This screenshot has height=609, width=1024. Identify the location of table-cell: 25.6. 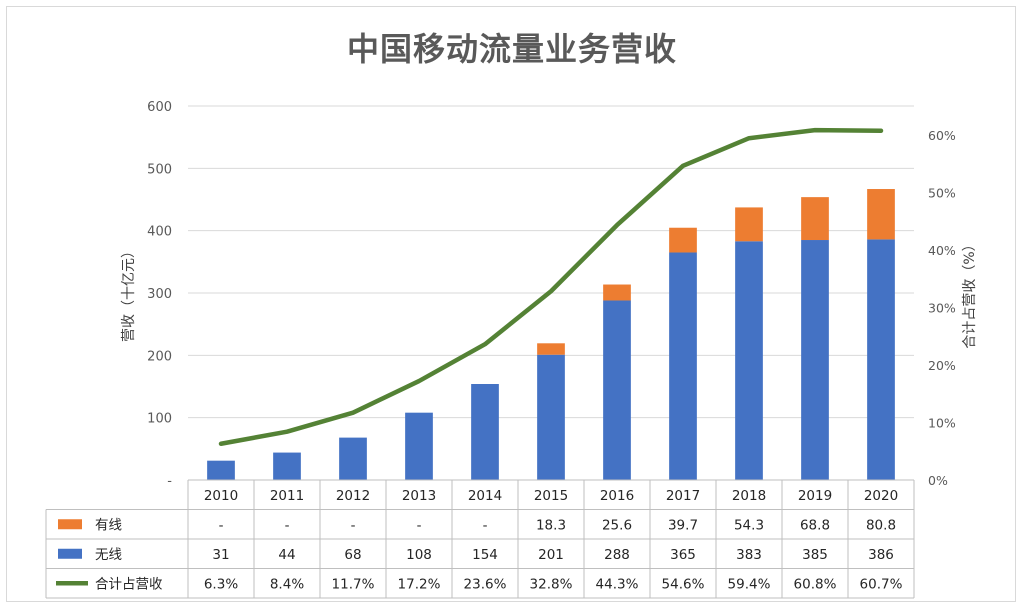
(617, 525).